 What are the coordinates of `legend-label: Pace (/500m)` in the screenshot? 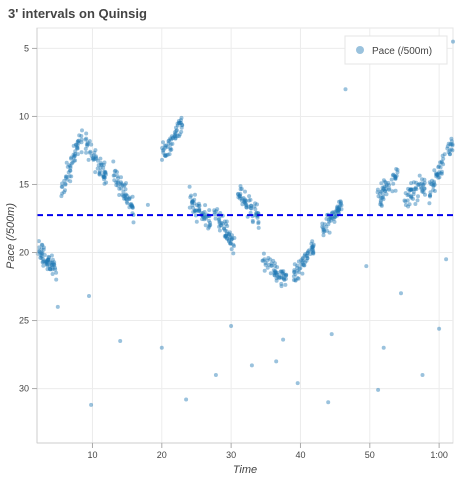 It's located at (402, 51).